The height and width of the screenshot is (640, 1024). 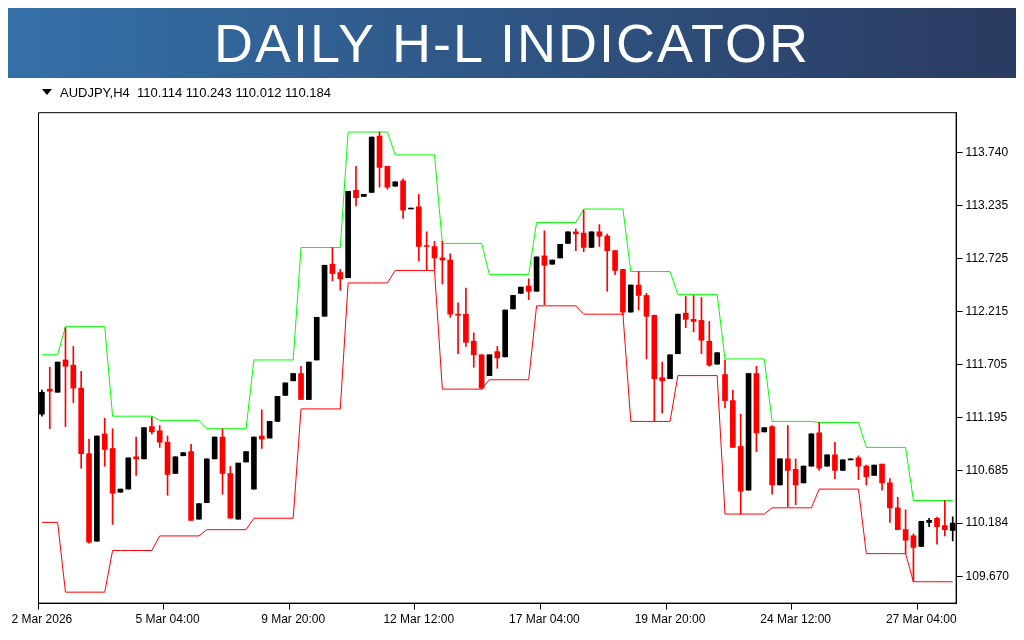 I want to click on y-tick-label: 111.195, so click(x=986, y=417).